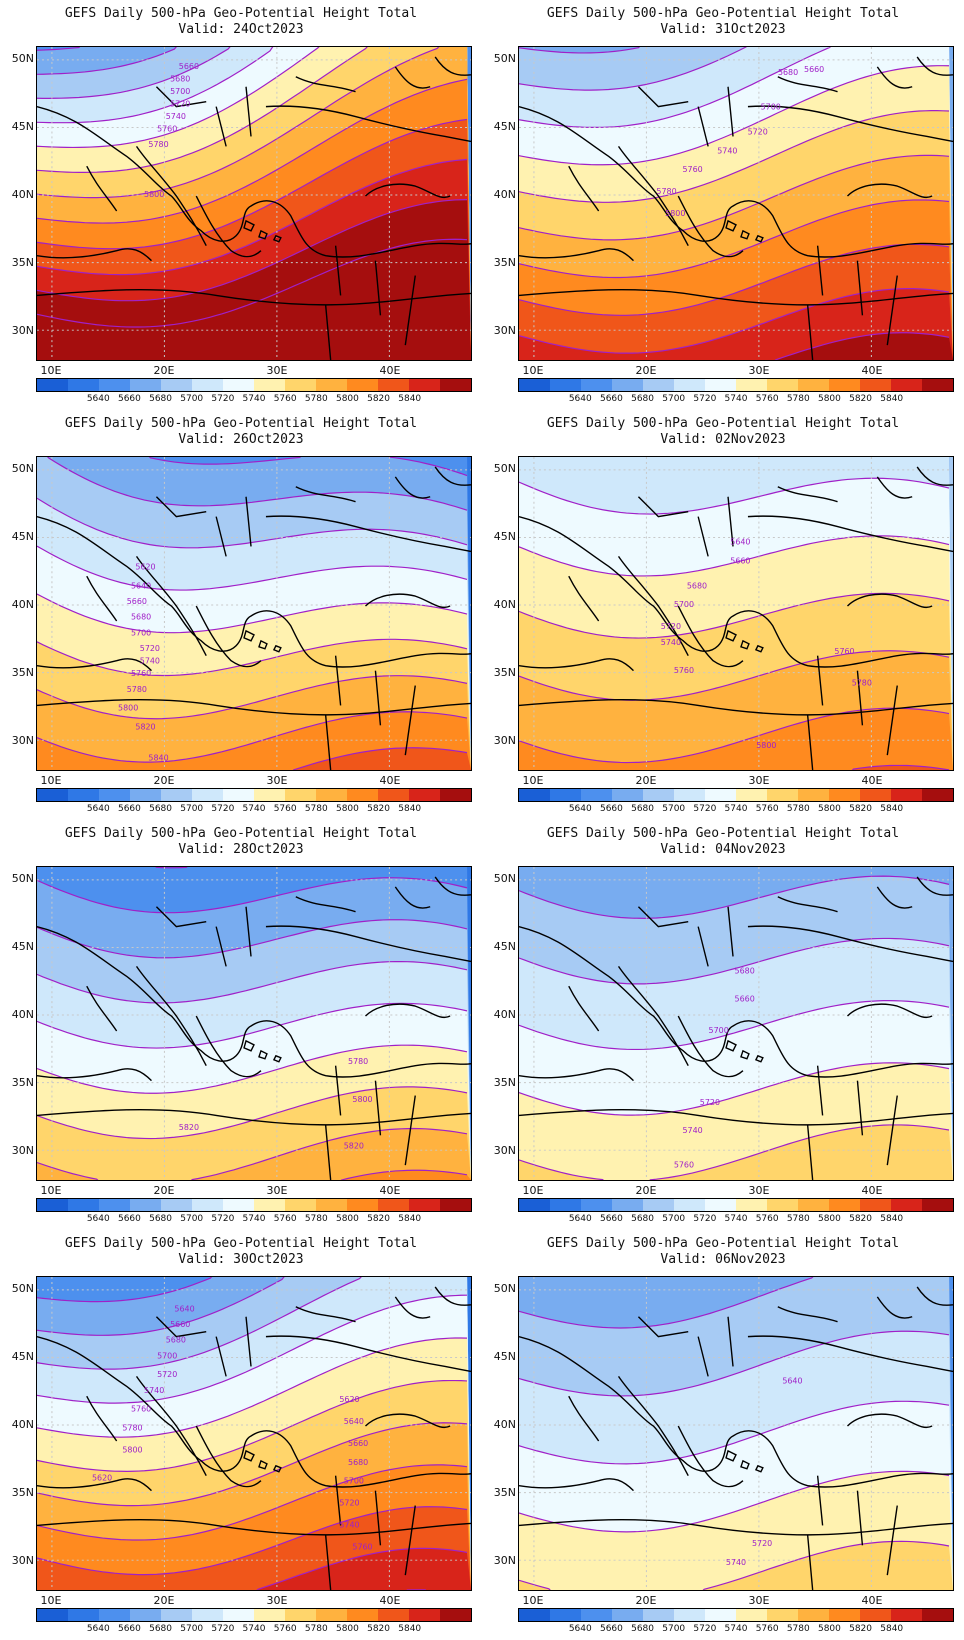 The width and height of the screenshot is (964, 1640). I want to click on colorbar-label: 5640, so click(98, 1629).